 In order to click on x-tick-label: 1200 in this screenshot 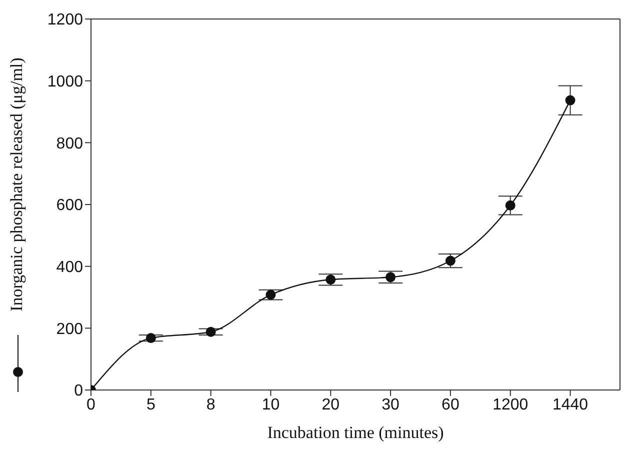, I will do `click(510, 405)`.